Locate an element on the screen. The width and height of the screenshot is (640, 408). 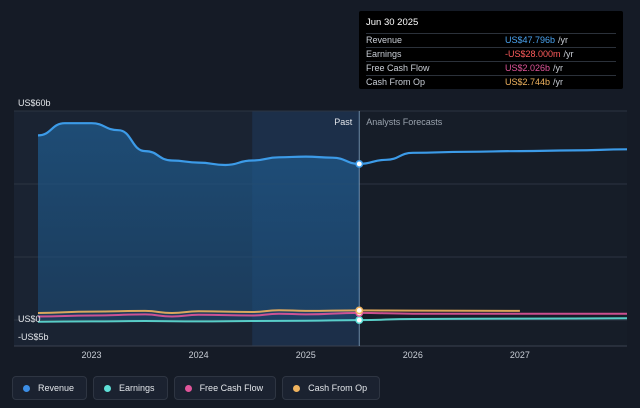
tooltip-row-value: US$47.796b is located at coordinates (530, 40).